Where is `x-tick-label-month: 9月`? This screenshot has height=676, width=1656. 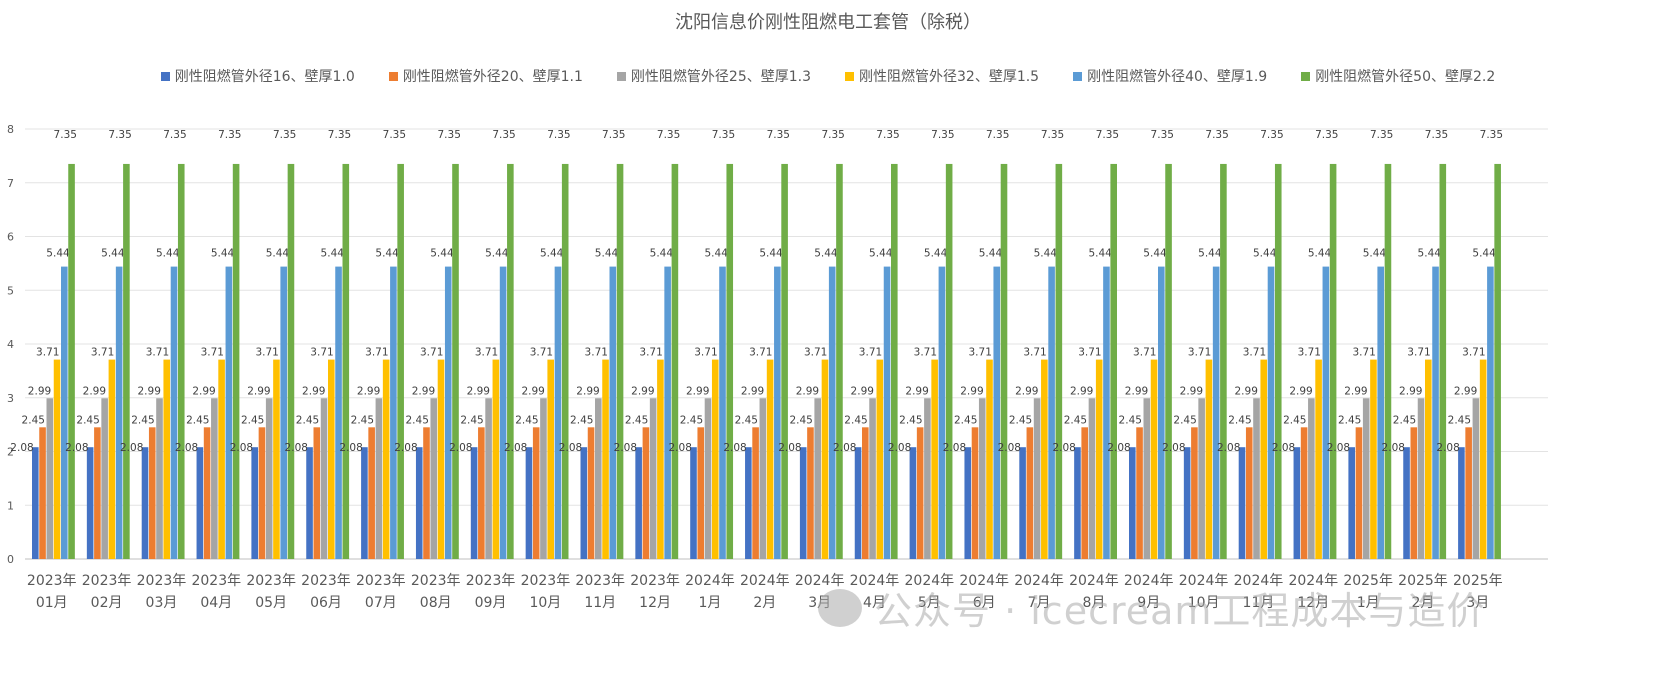
x-tick-label-month: 9月 is located at coordinates (1148, 603).